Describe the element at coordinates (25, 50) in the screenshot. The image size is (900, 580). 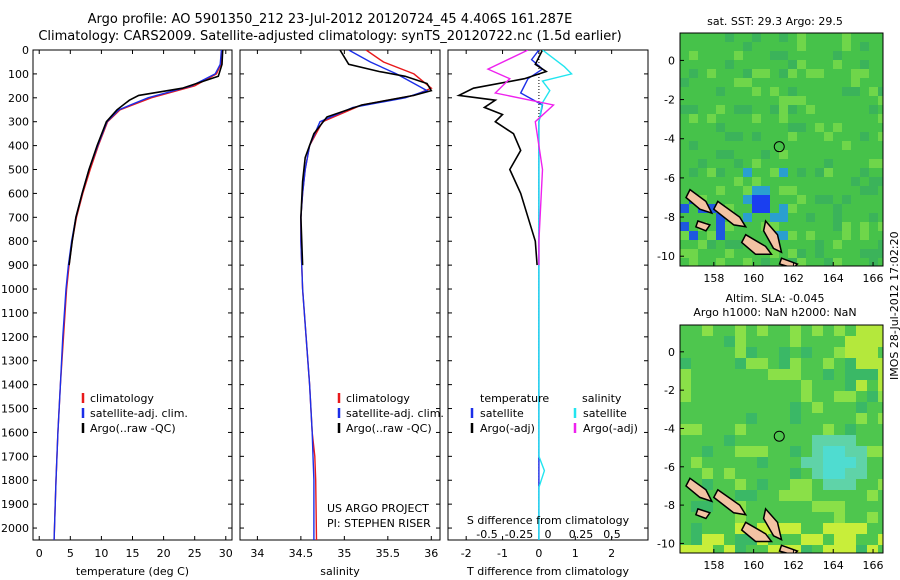
I see `y-tick-label: 0` at that location.